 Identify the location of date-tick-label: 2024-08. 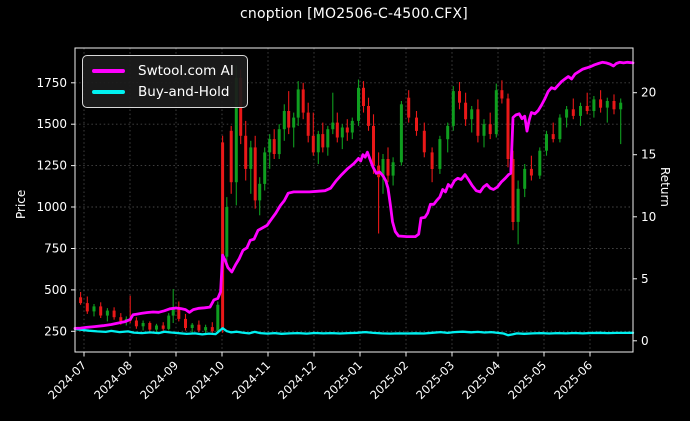
(113, 380).